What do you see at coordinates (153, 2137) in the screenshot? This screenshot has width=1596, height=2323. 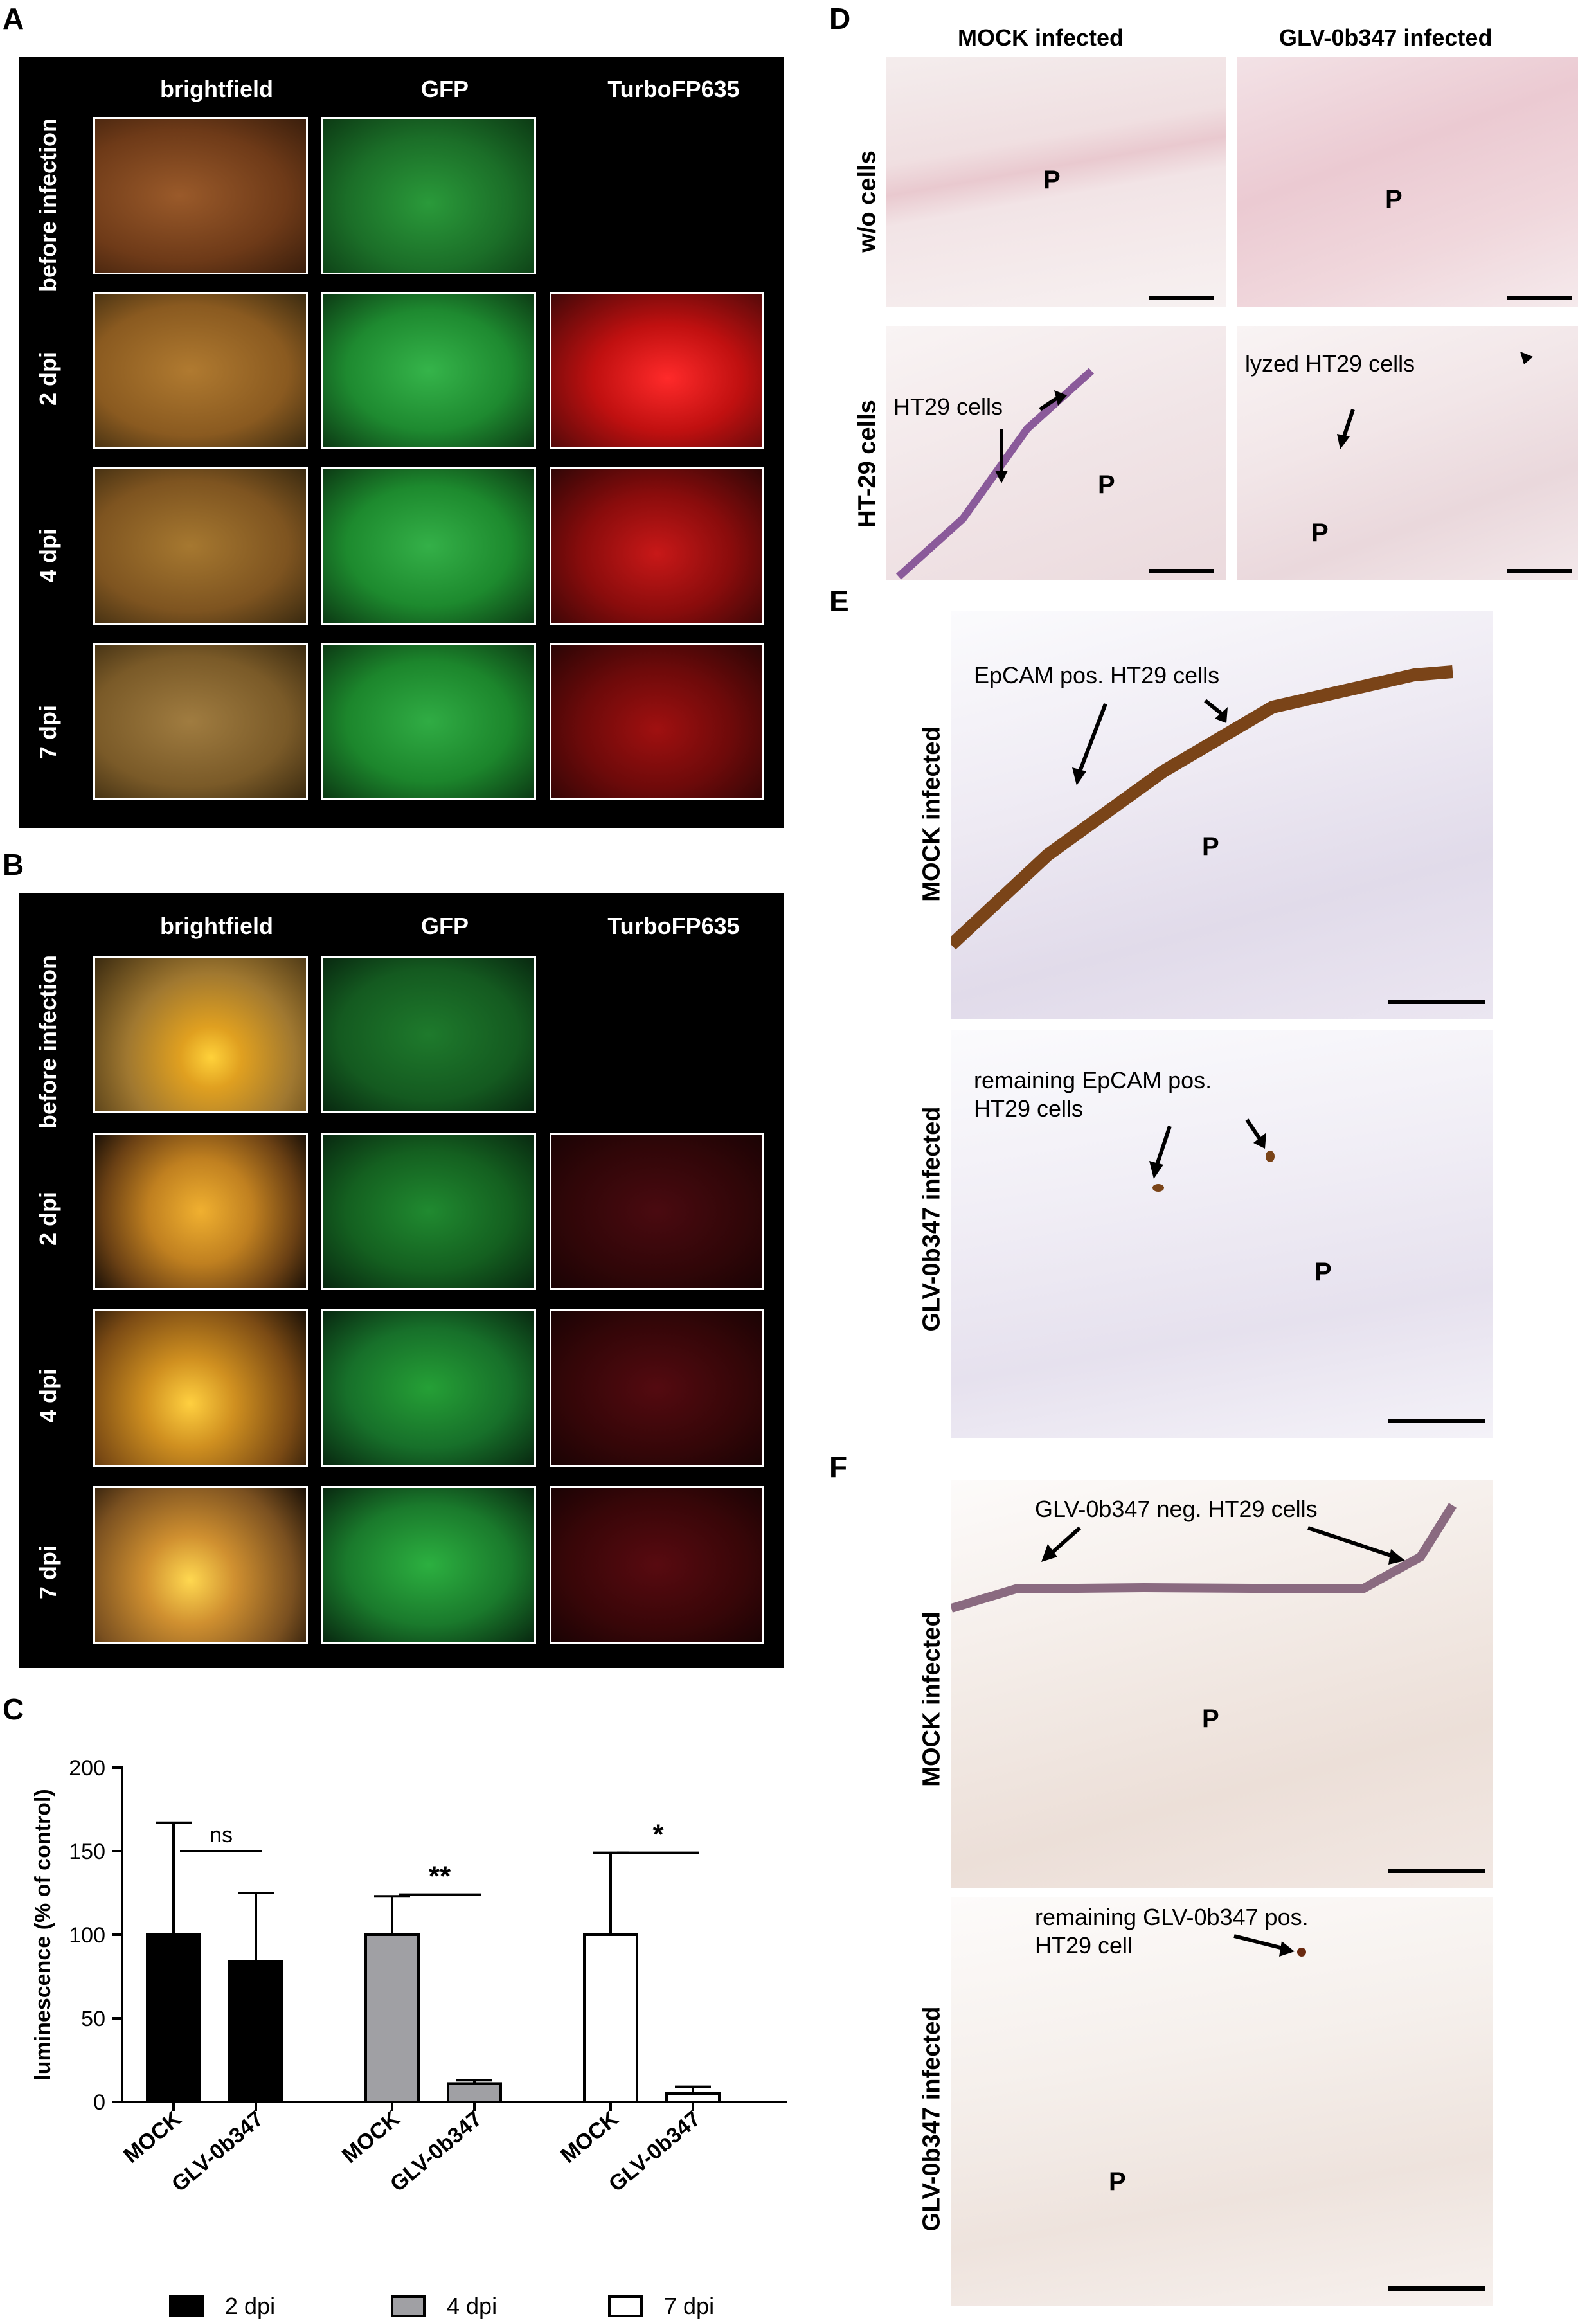 I see `x-tick-label-0: MOCK` at bounding box center [153, 2137].